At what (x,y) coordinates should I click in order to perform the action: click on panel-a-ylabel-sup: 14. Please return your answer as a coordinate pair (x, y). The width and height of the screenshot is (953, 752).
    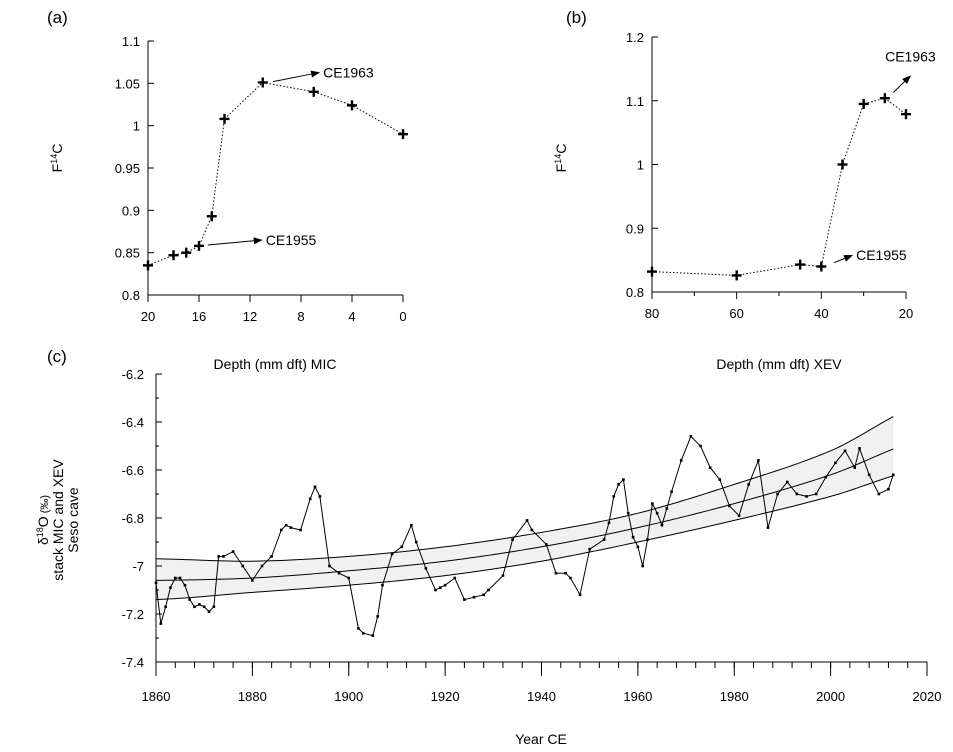
    Looking at the image, I should click on (54, 159).